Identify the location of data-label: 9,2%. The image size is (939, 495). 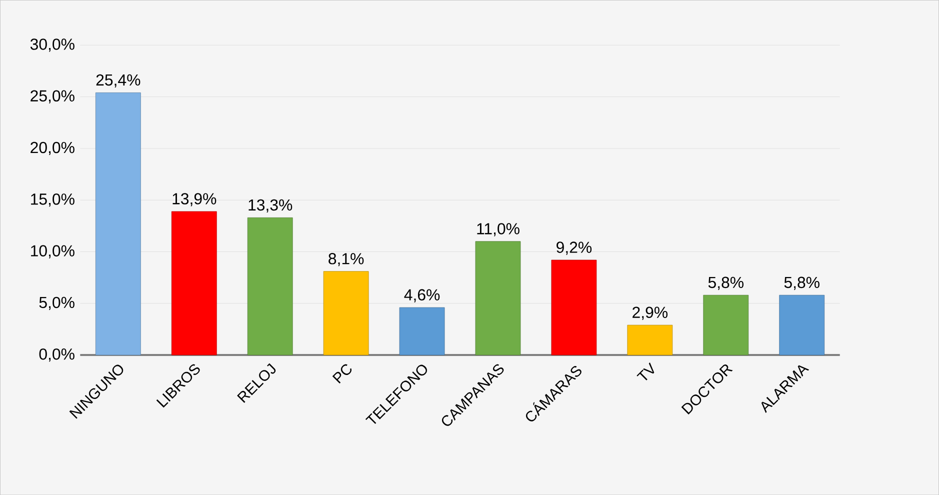
(574, 248).